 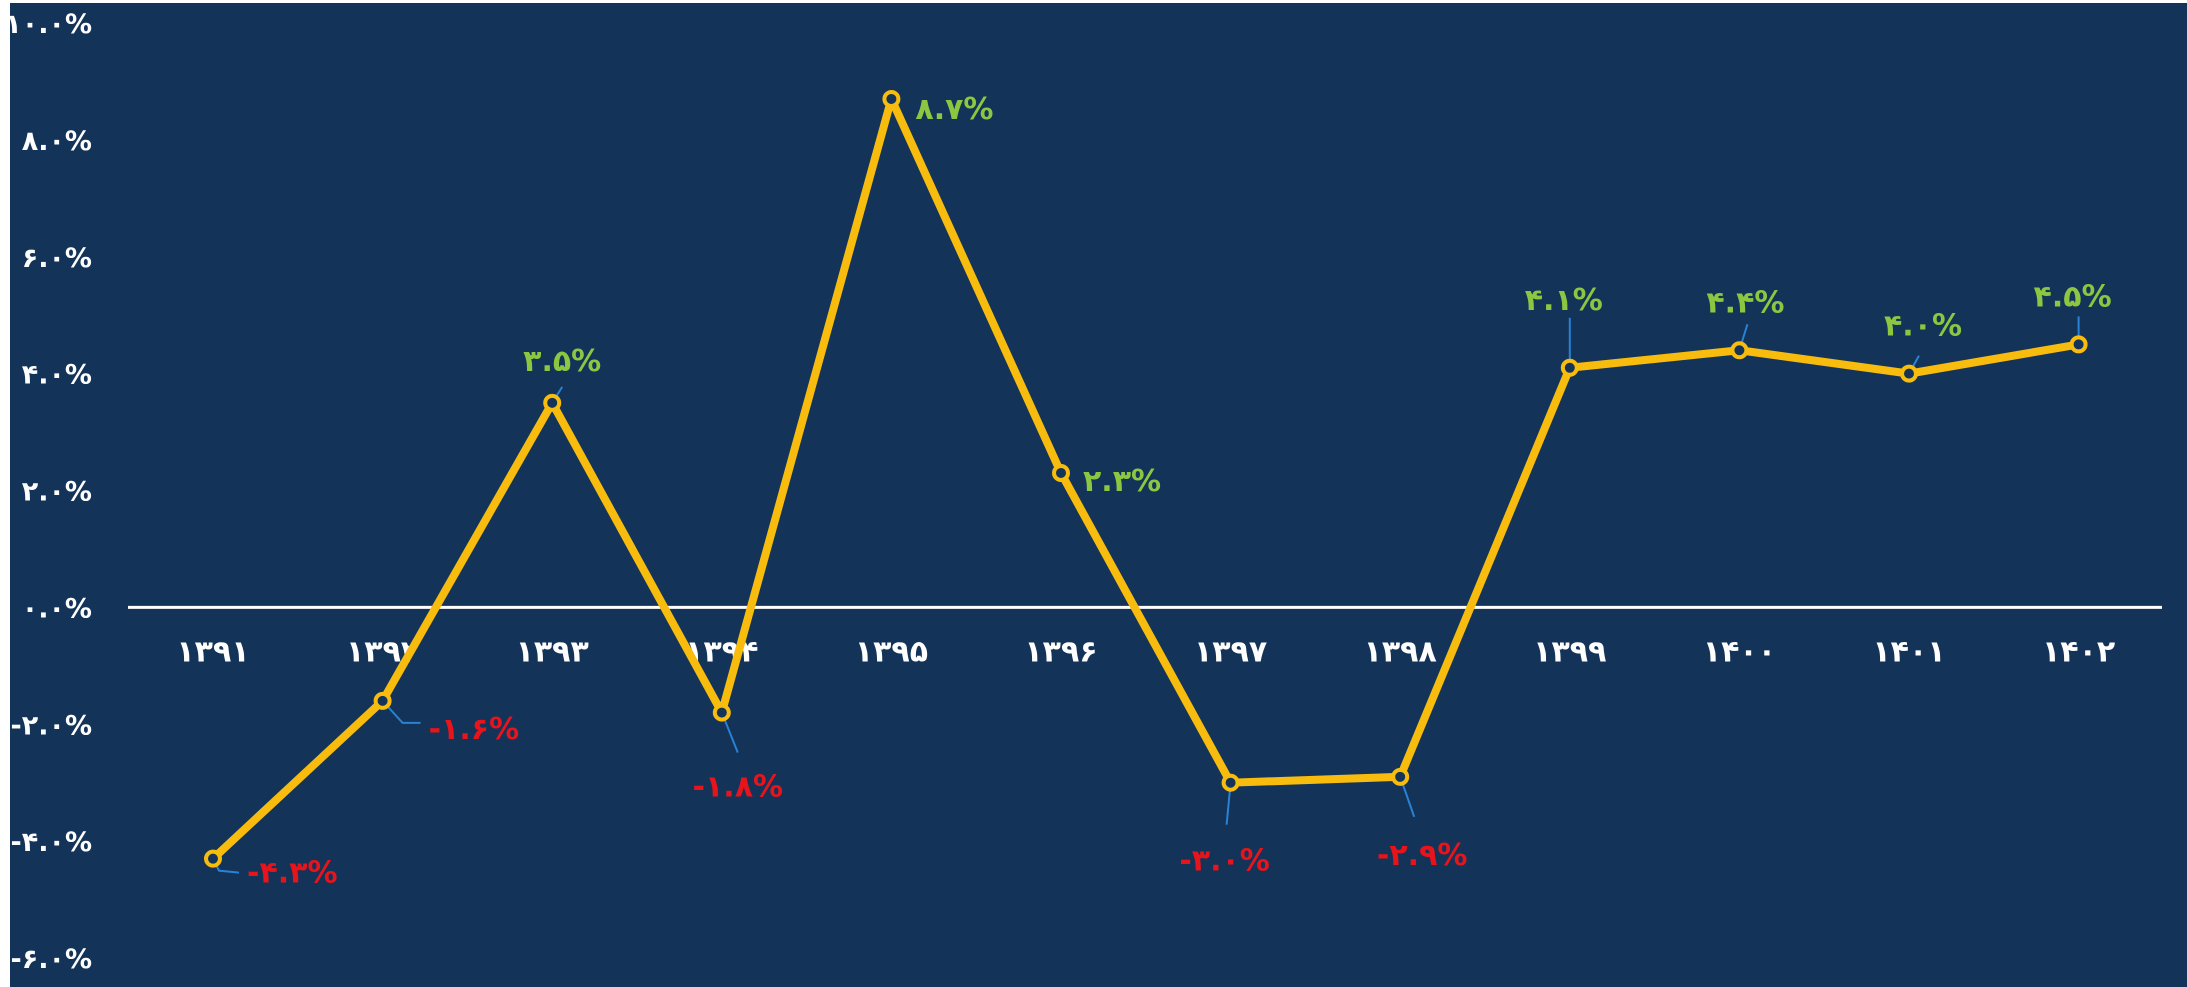 I want to click on data-label: ۴.۰%, so click(x=1923, y=326).